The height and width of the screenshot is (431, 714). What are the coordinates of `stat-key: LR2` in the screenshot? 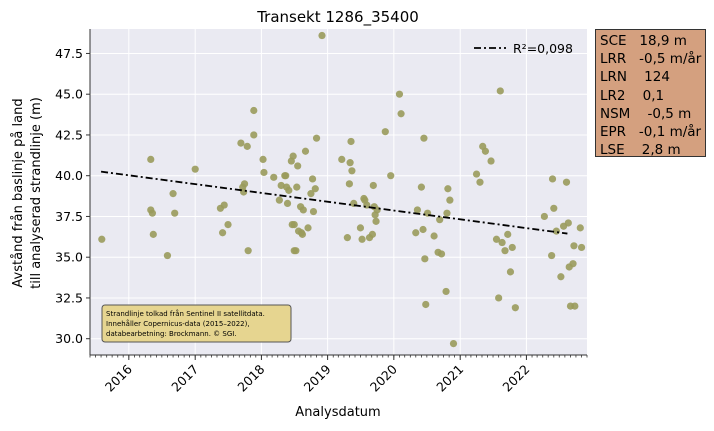 It's located at (613, 95).